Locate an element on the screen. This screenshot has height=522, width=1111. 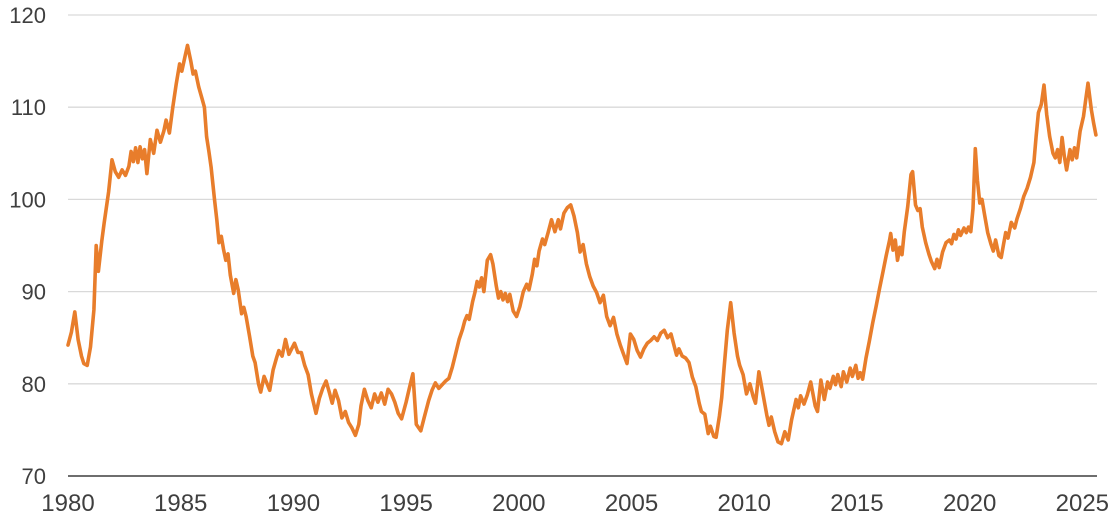
x-tick-label: 2015 is located at coordinates (856, 503).